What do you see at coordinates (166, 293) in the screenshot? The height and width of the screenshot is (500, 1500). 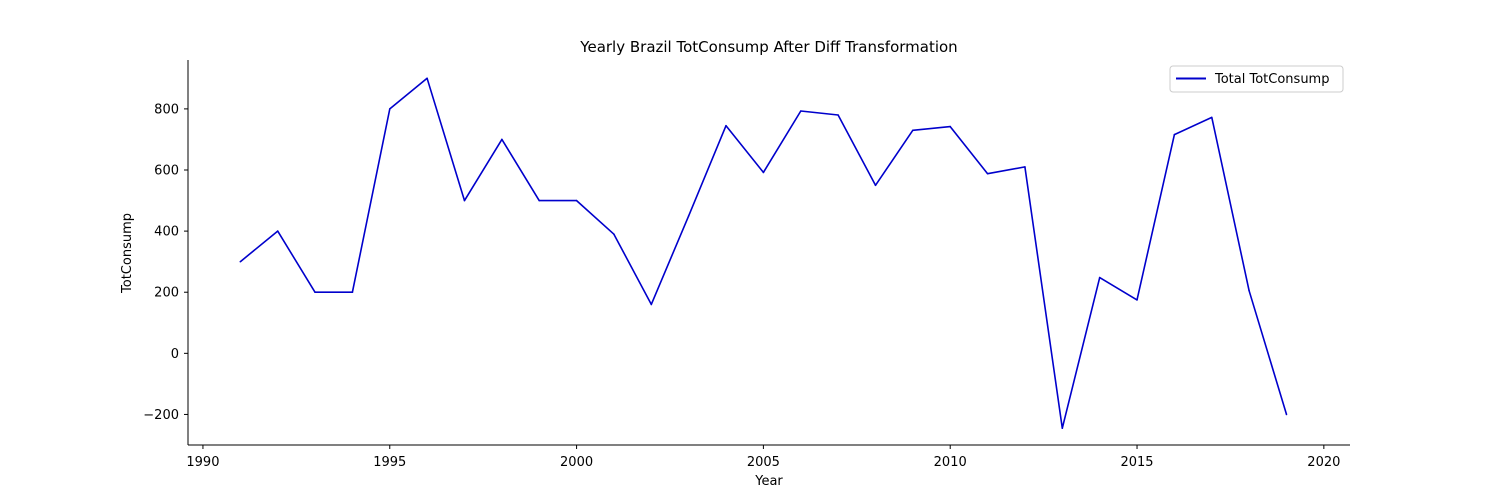 I see `y-tick-label: 200` at bounding box center [166, 293].